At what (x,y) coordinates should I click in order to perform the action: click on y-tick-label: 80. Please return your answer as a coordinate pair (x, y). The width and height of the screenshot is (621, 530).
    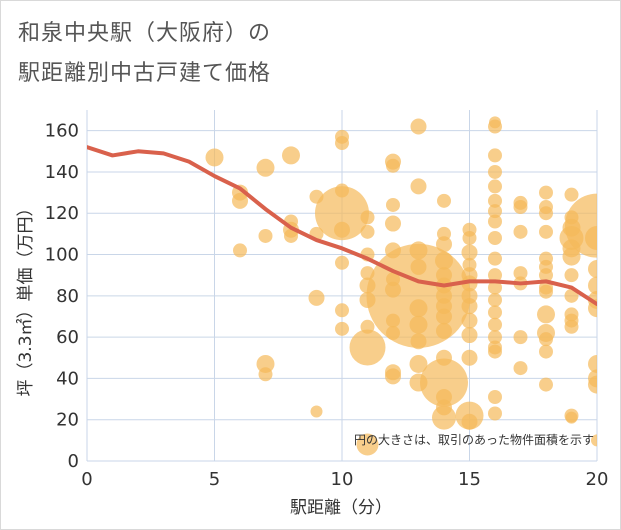
    Looking at the image, I should click on (67, 296).